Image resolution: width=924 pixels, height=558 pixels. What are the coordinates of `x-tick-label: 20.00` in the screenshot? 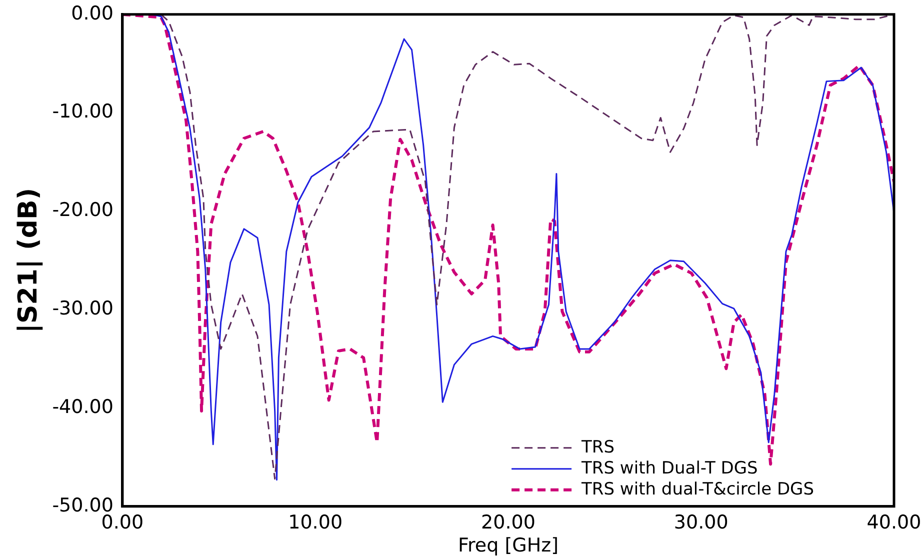 It's located at (508, 523).